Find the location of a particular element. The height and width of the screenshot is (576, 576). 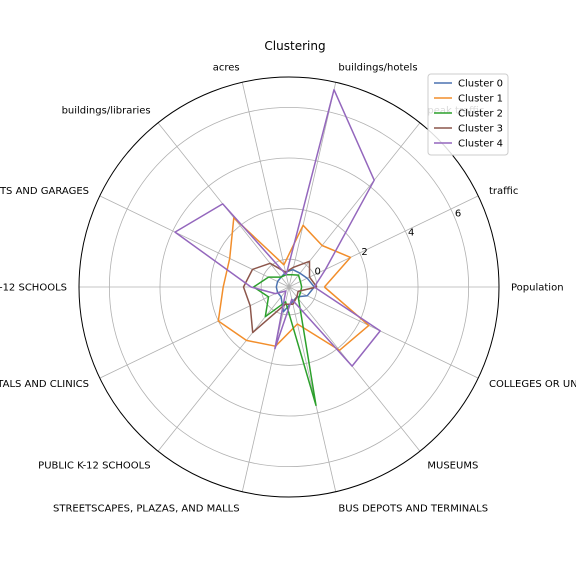

axis-label: PARKING LOTS AND GARAGES is located at coordinates (44, 191).